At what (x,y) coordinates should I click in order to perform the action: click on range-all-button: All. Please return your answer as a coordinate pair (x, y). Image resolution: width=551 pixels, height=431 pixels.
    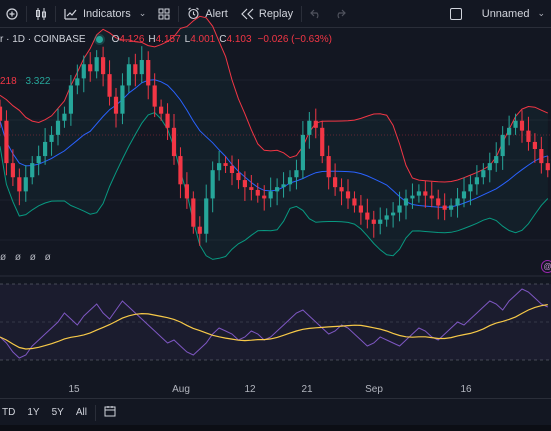
    Looking at the image, I should click on (81, 412).